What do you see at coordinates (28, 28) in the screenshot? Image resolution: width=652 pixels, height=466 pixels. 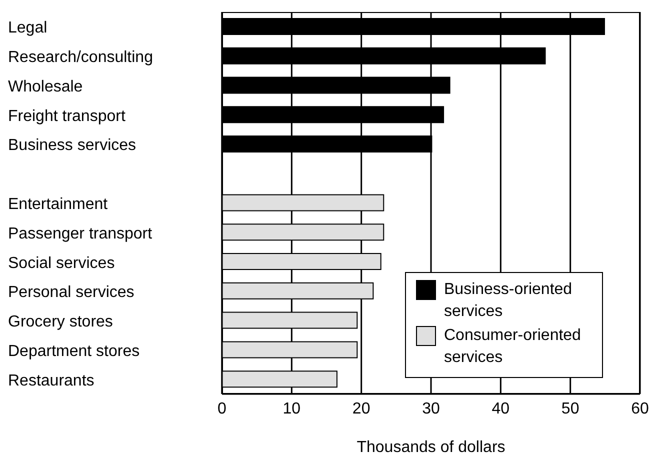 I see `y-tick-label: Legal` at bounding box center [28, 28].